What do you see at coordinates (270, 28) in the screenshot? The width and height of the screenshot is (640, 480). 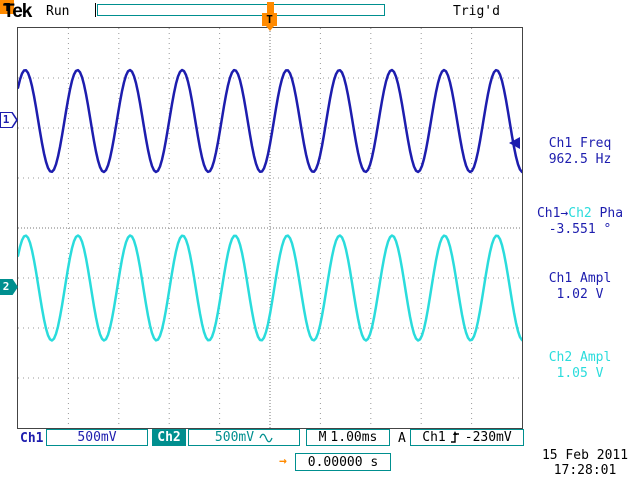 I see `trigger-time-flag-point-icon` at bounding box center [270, 28].